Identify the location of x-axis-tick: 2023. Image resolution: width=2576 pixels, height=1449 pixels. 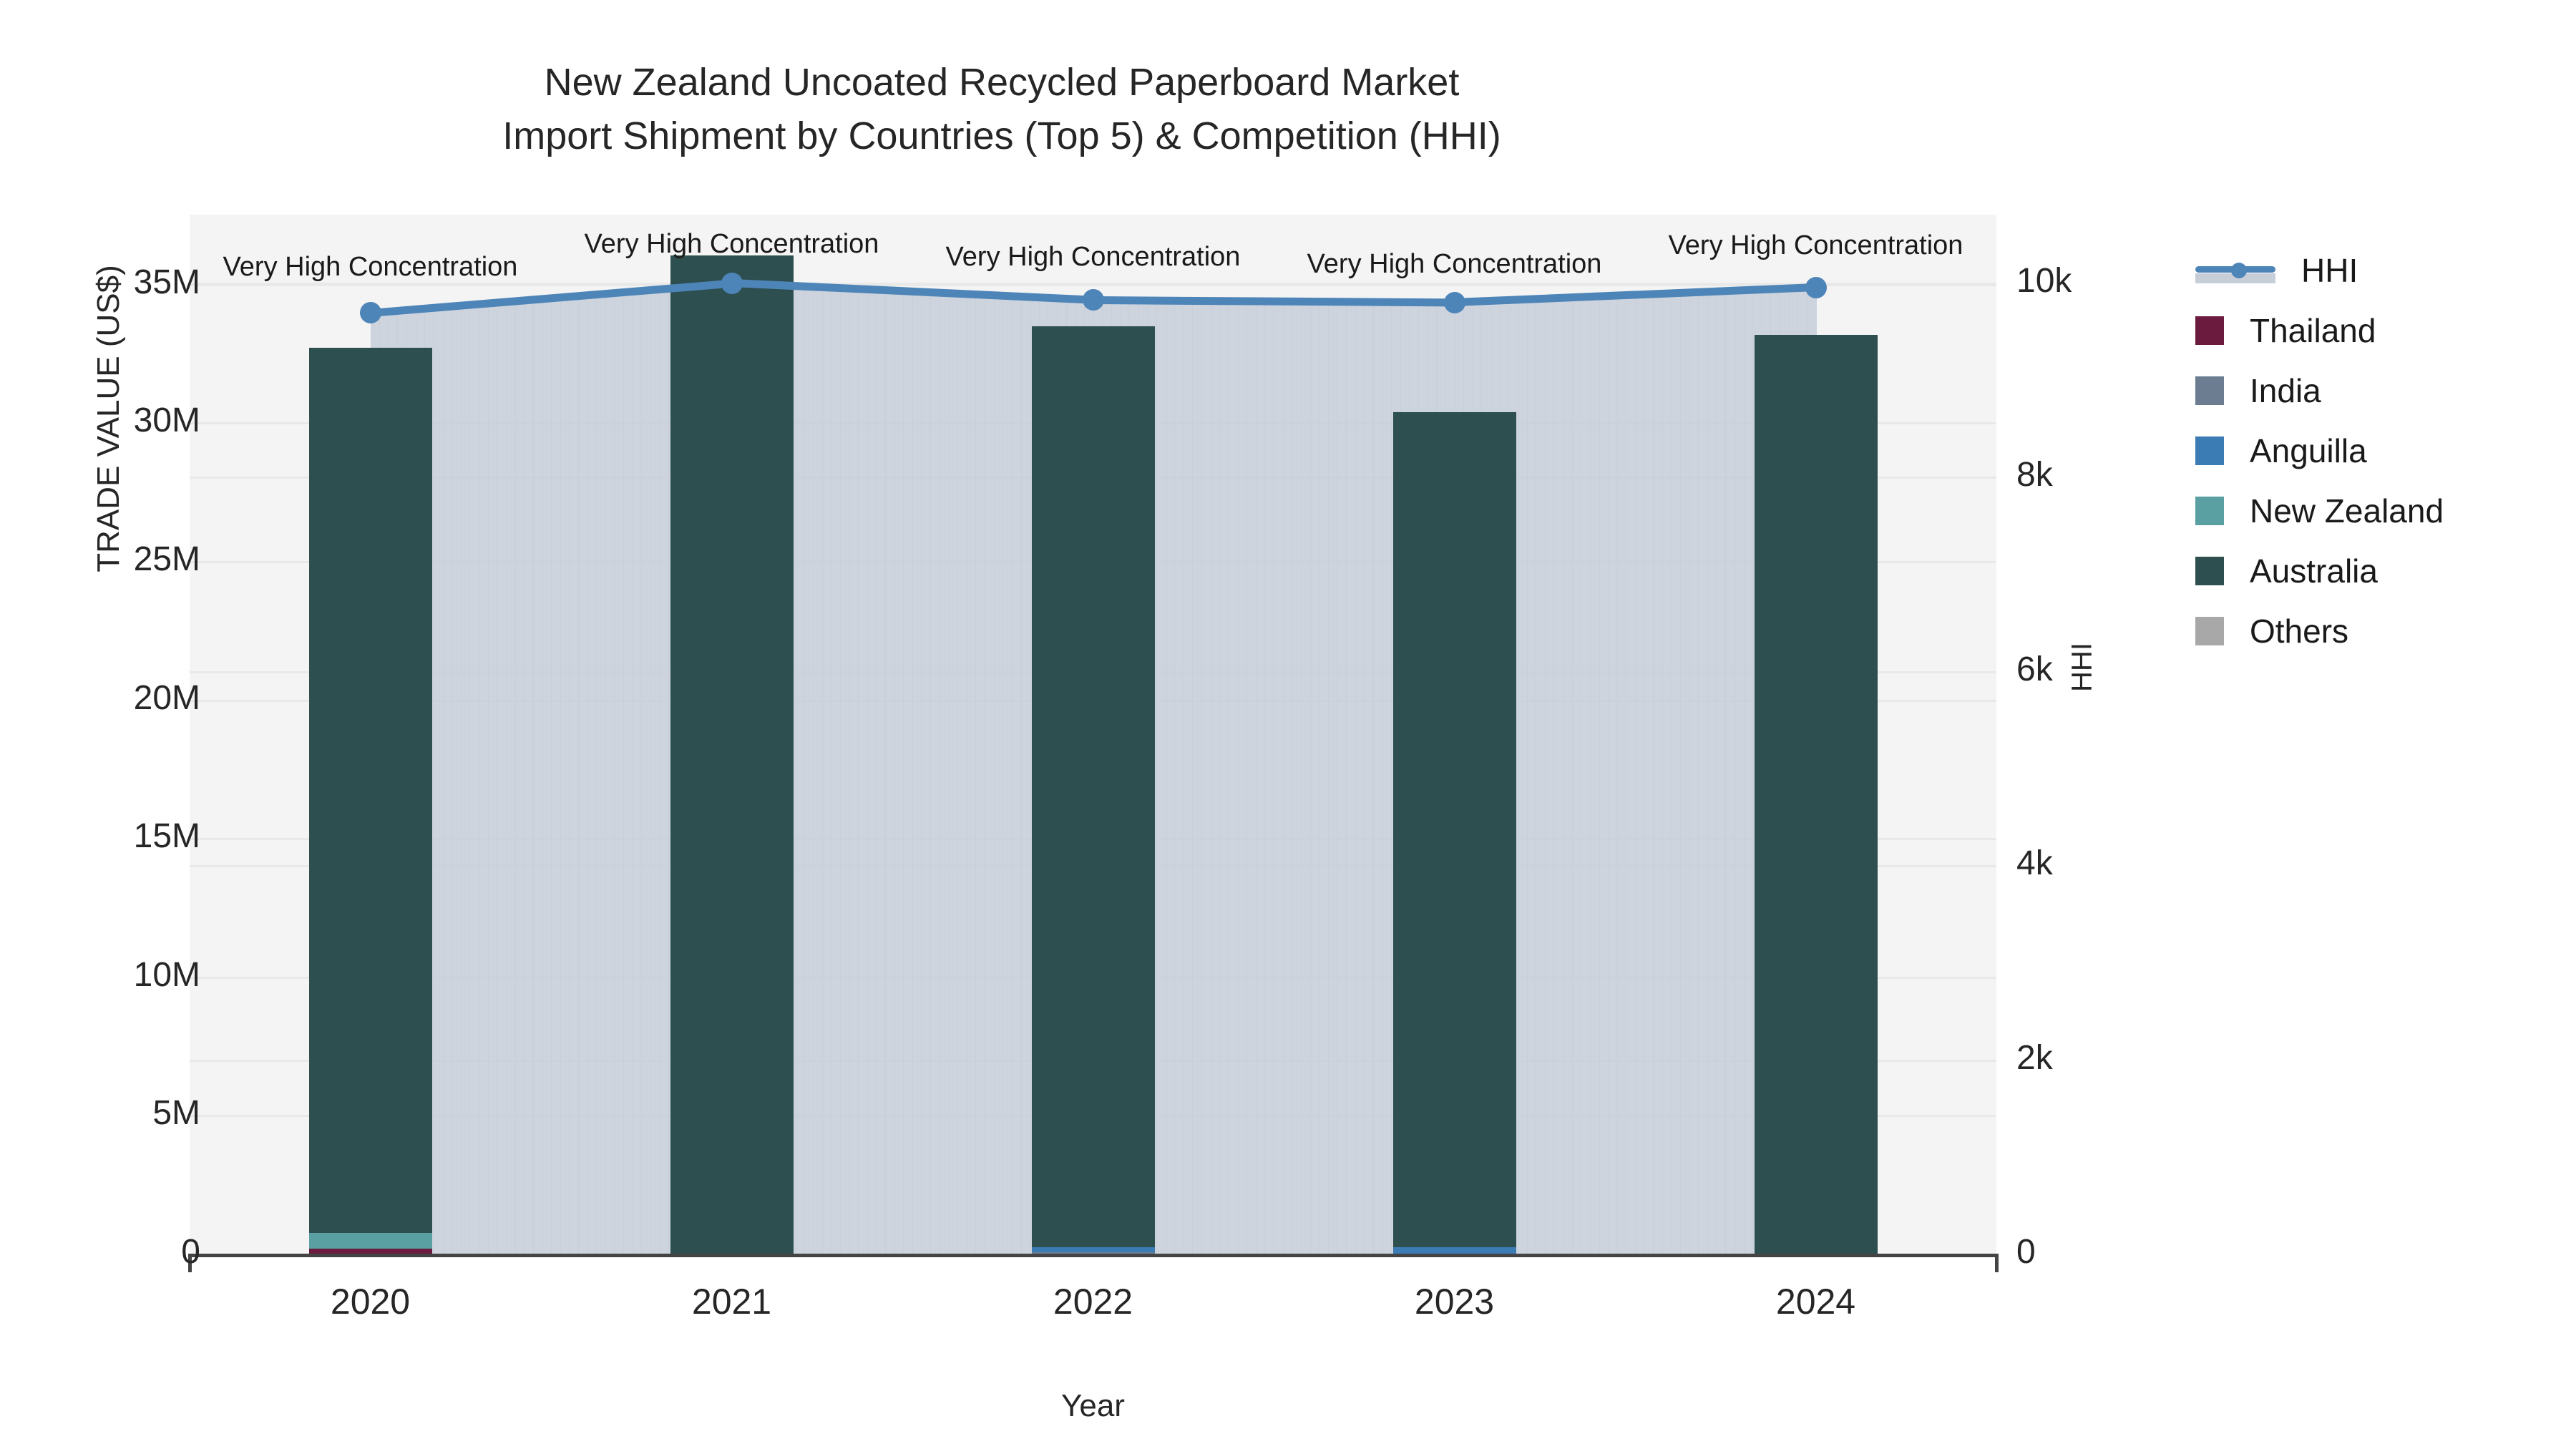
(1454, 1302).